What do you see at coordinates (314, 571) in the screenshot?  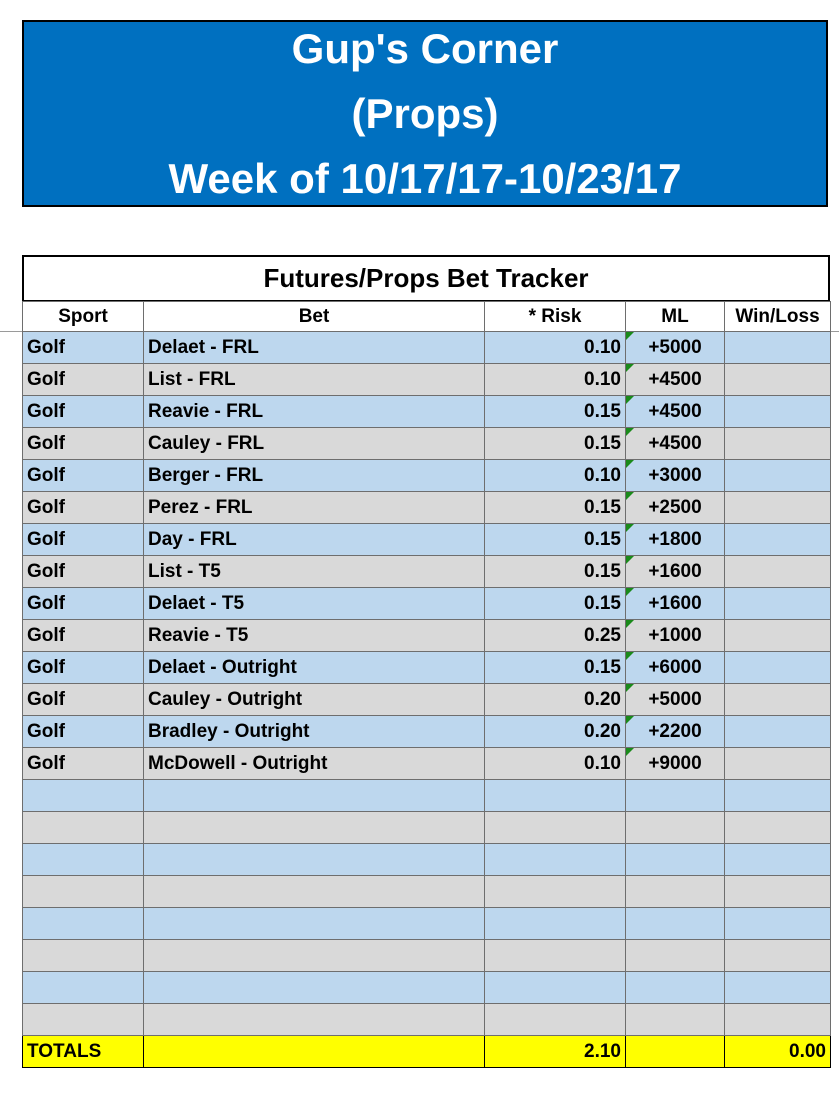 I see `cell-bet: List - T5` at bounding box center [314, 571].